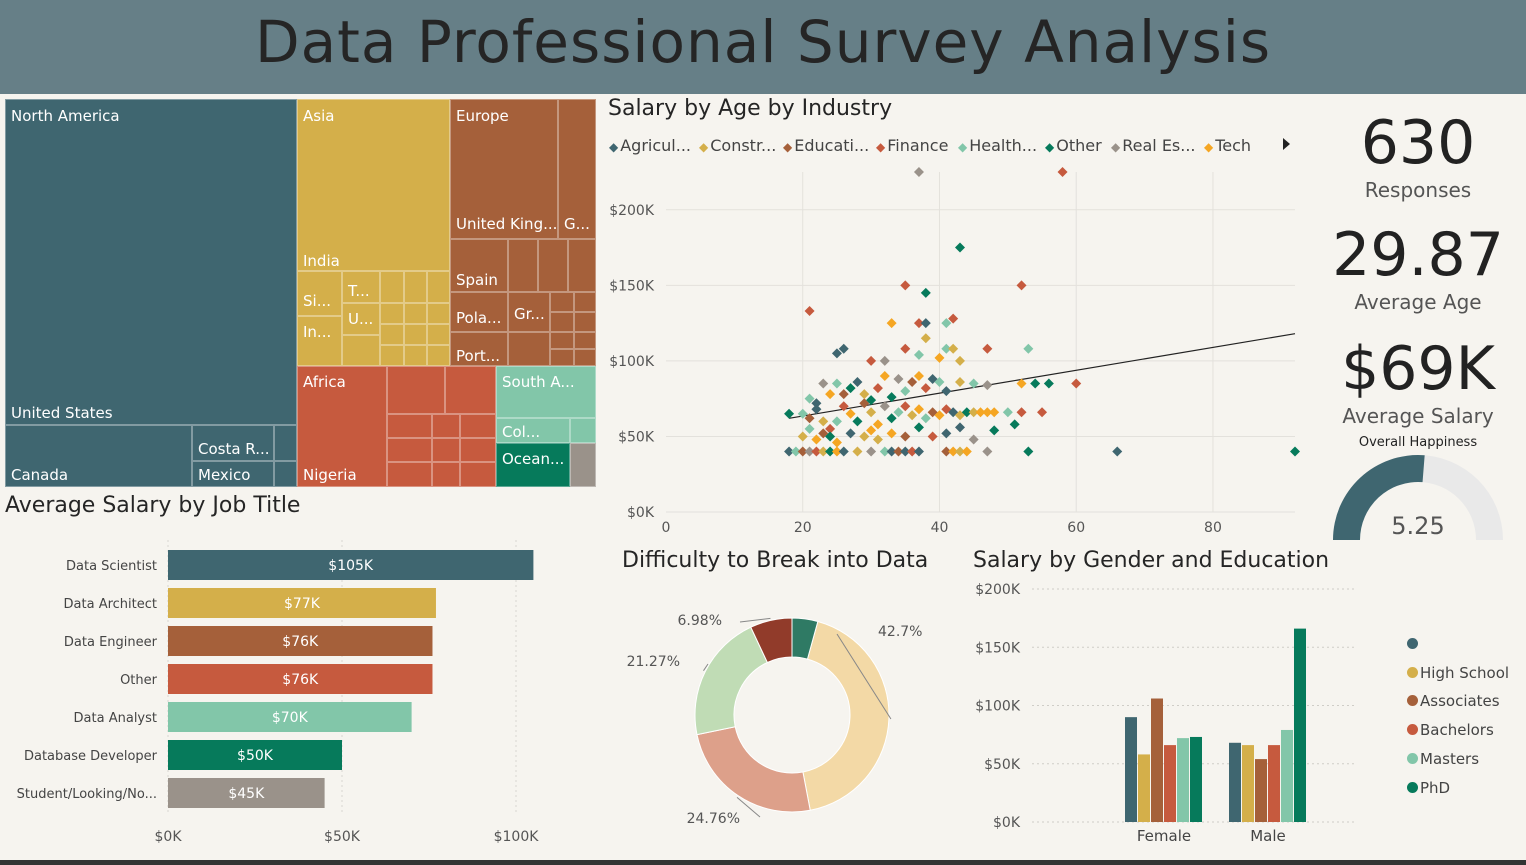 The height and width of the screenshot is (865, 1526). I want to click on bar, so click(302, 603).